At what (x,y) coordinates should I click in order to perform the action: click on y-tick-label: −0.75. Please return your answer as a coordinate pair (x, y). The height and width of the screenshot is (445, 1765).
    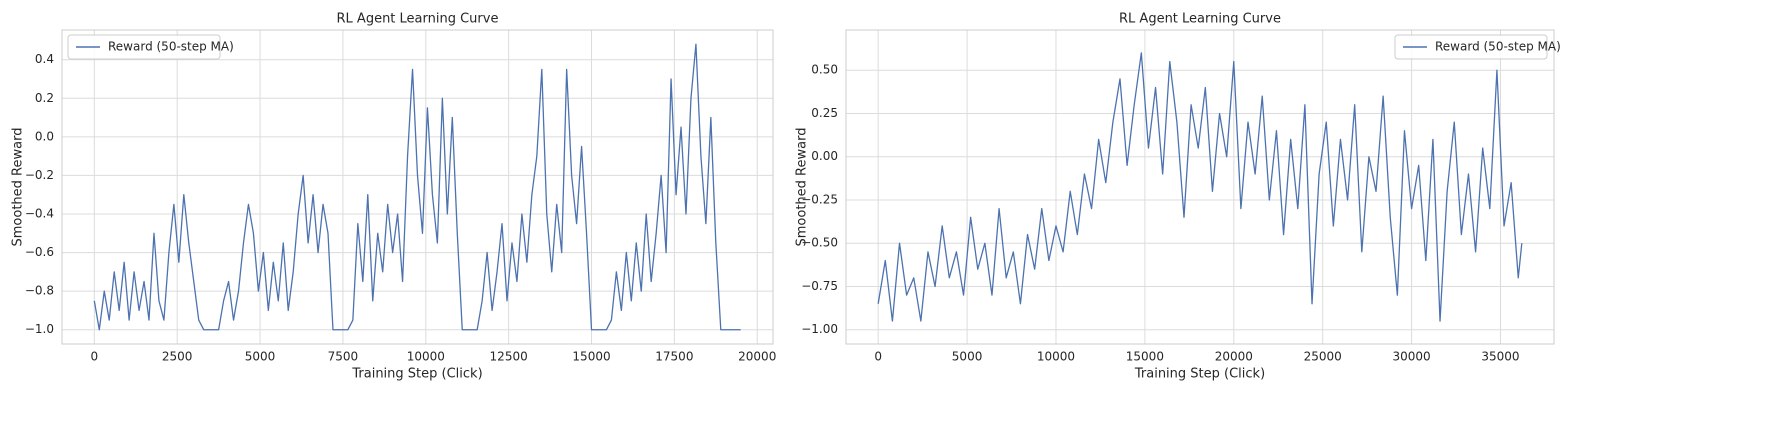
    Looking at the image, I should click on (819, 286).